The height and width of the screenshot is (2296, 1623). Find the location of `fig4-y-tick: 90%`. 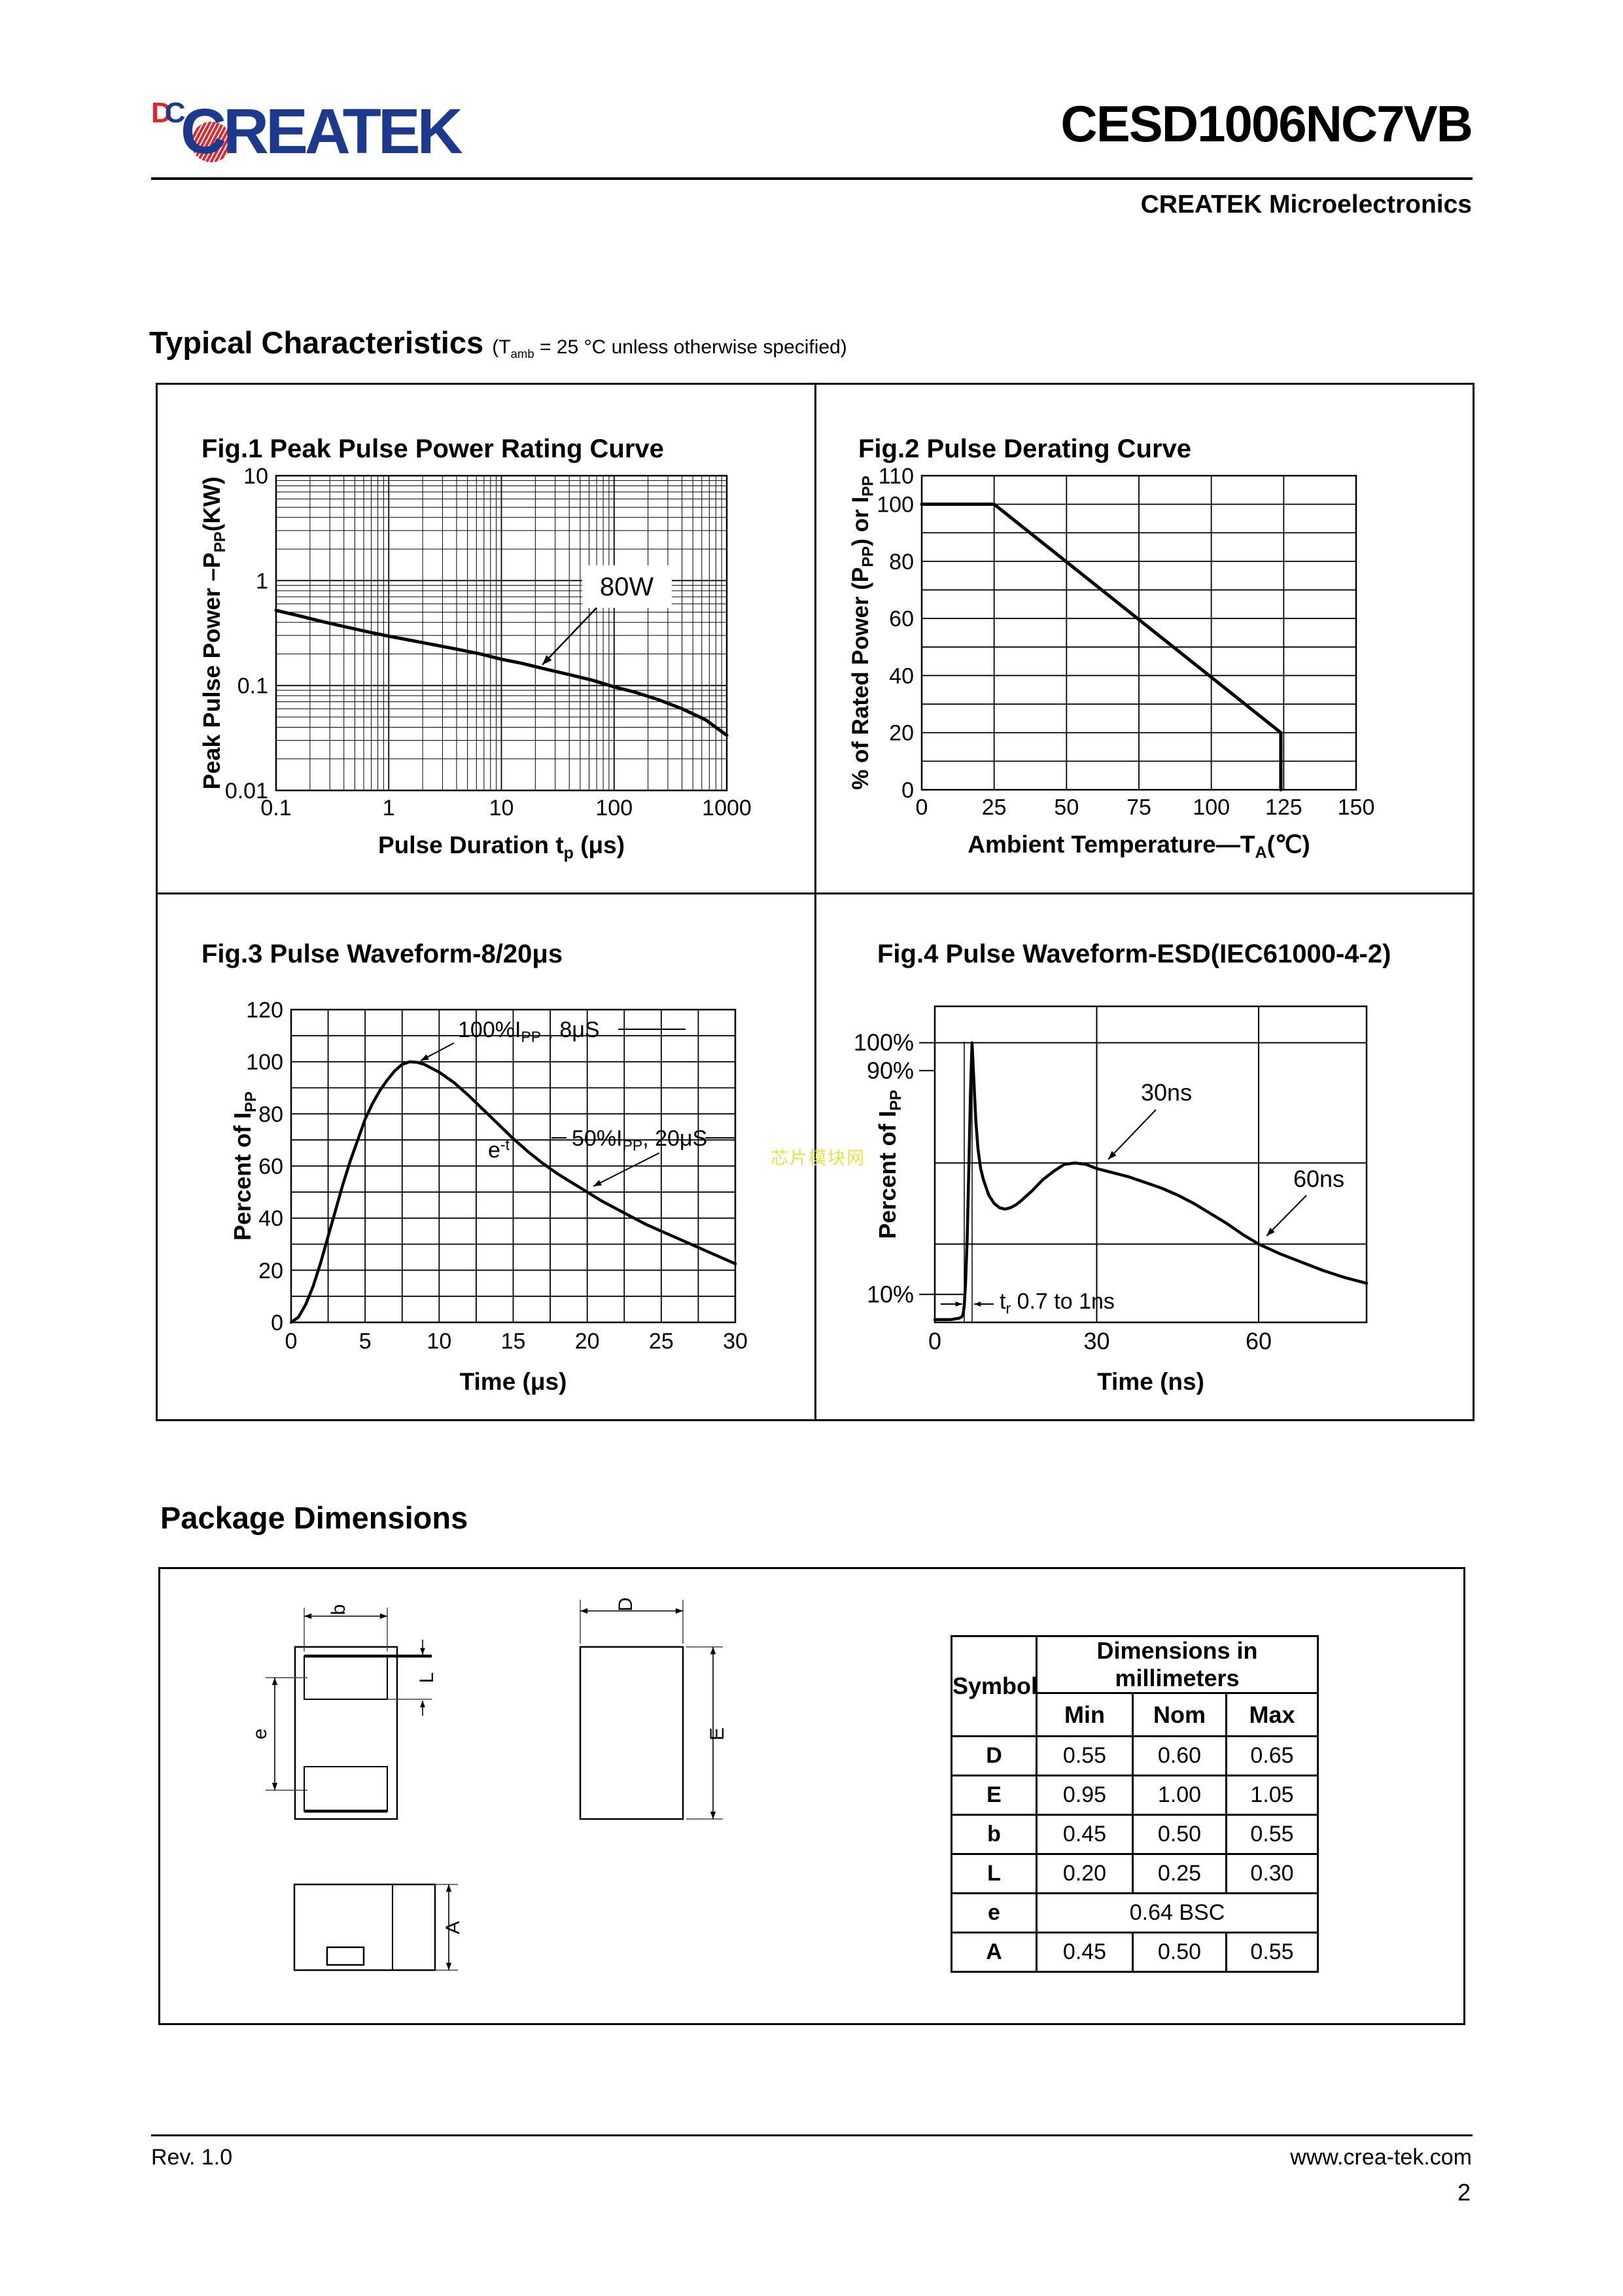

fig4-y-tick: 90% is located at coordinates (891, 1070).